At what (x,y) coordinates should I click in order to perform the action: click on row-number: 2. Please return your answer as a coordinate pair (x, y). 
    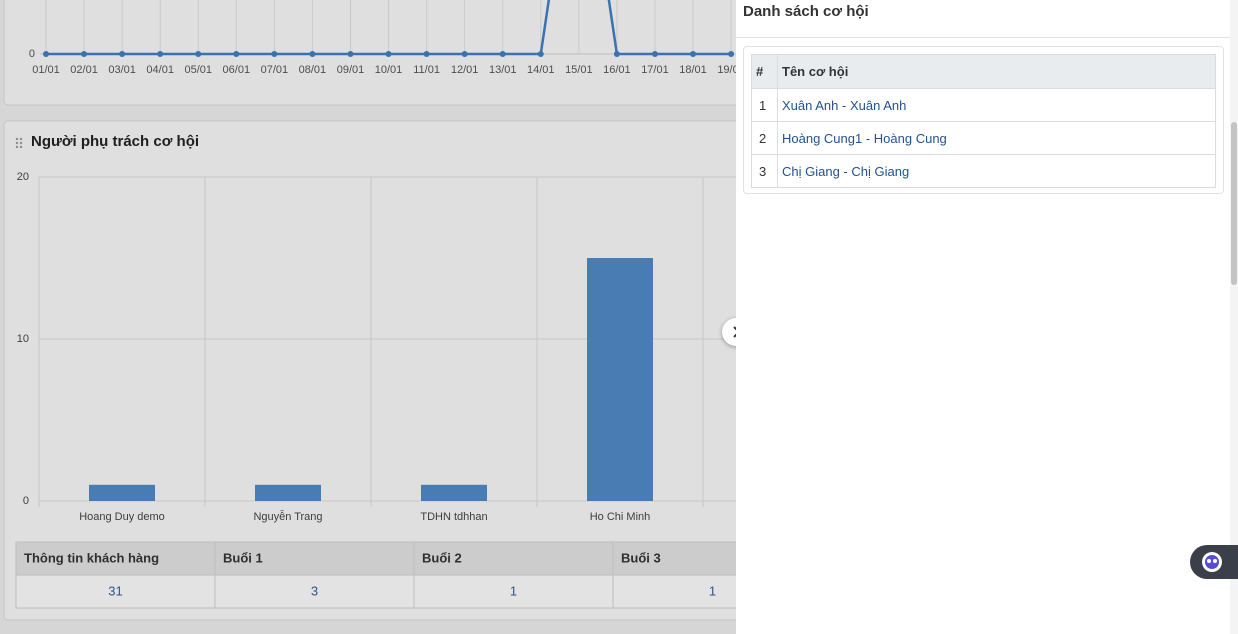
    Looking at the image, I should click on (764, 138).